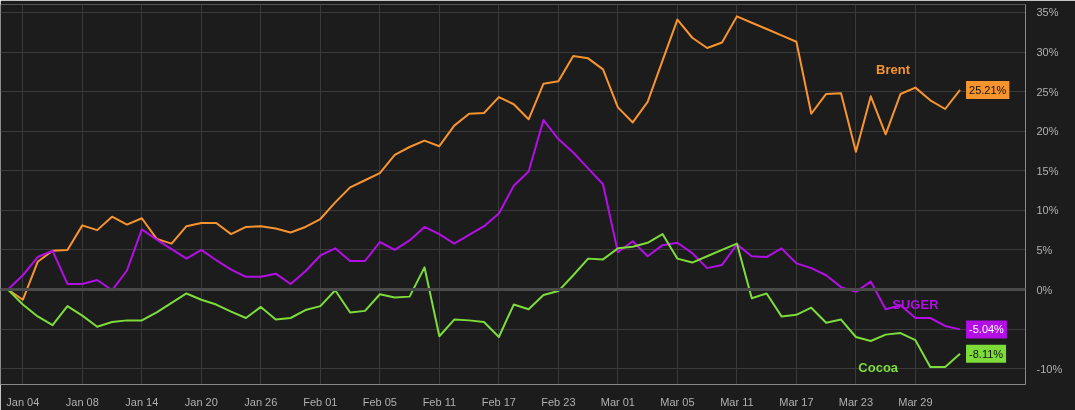 This screenshot has width=1075, height=410. Describe the element at coordinates (82, 401) in the screenshot. I see `x-tick-label: Jan 08` at that location.